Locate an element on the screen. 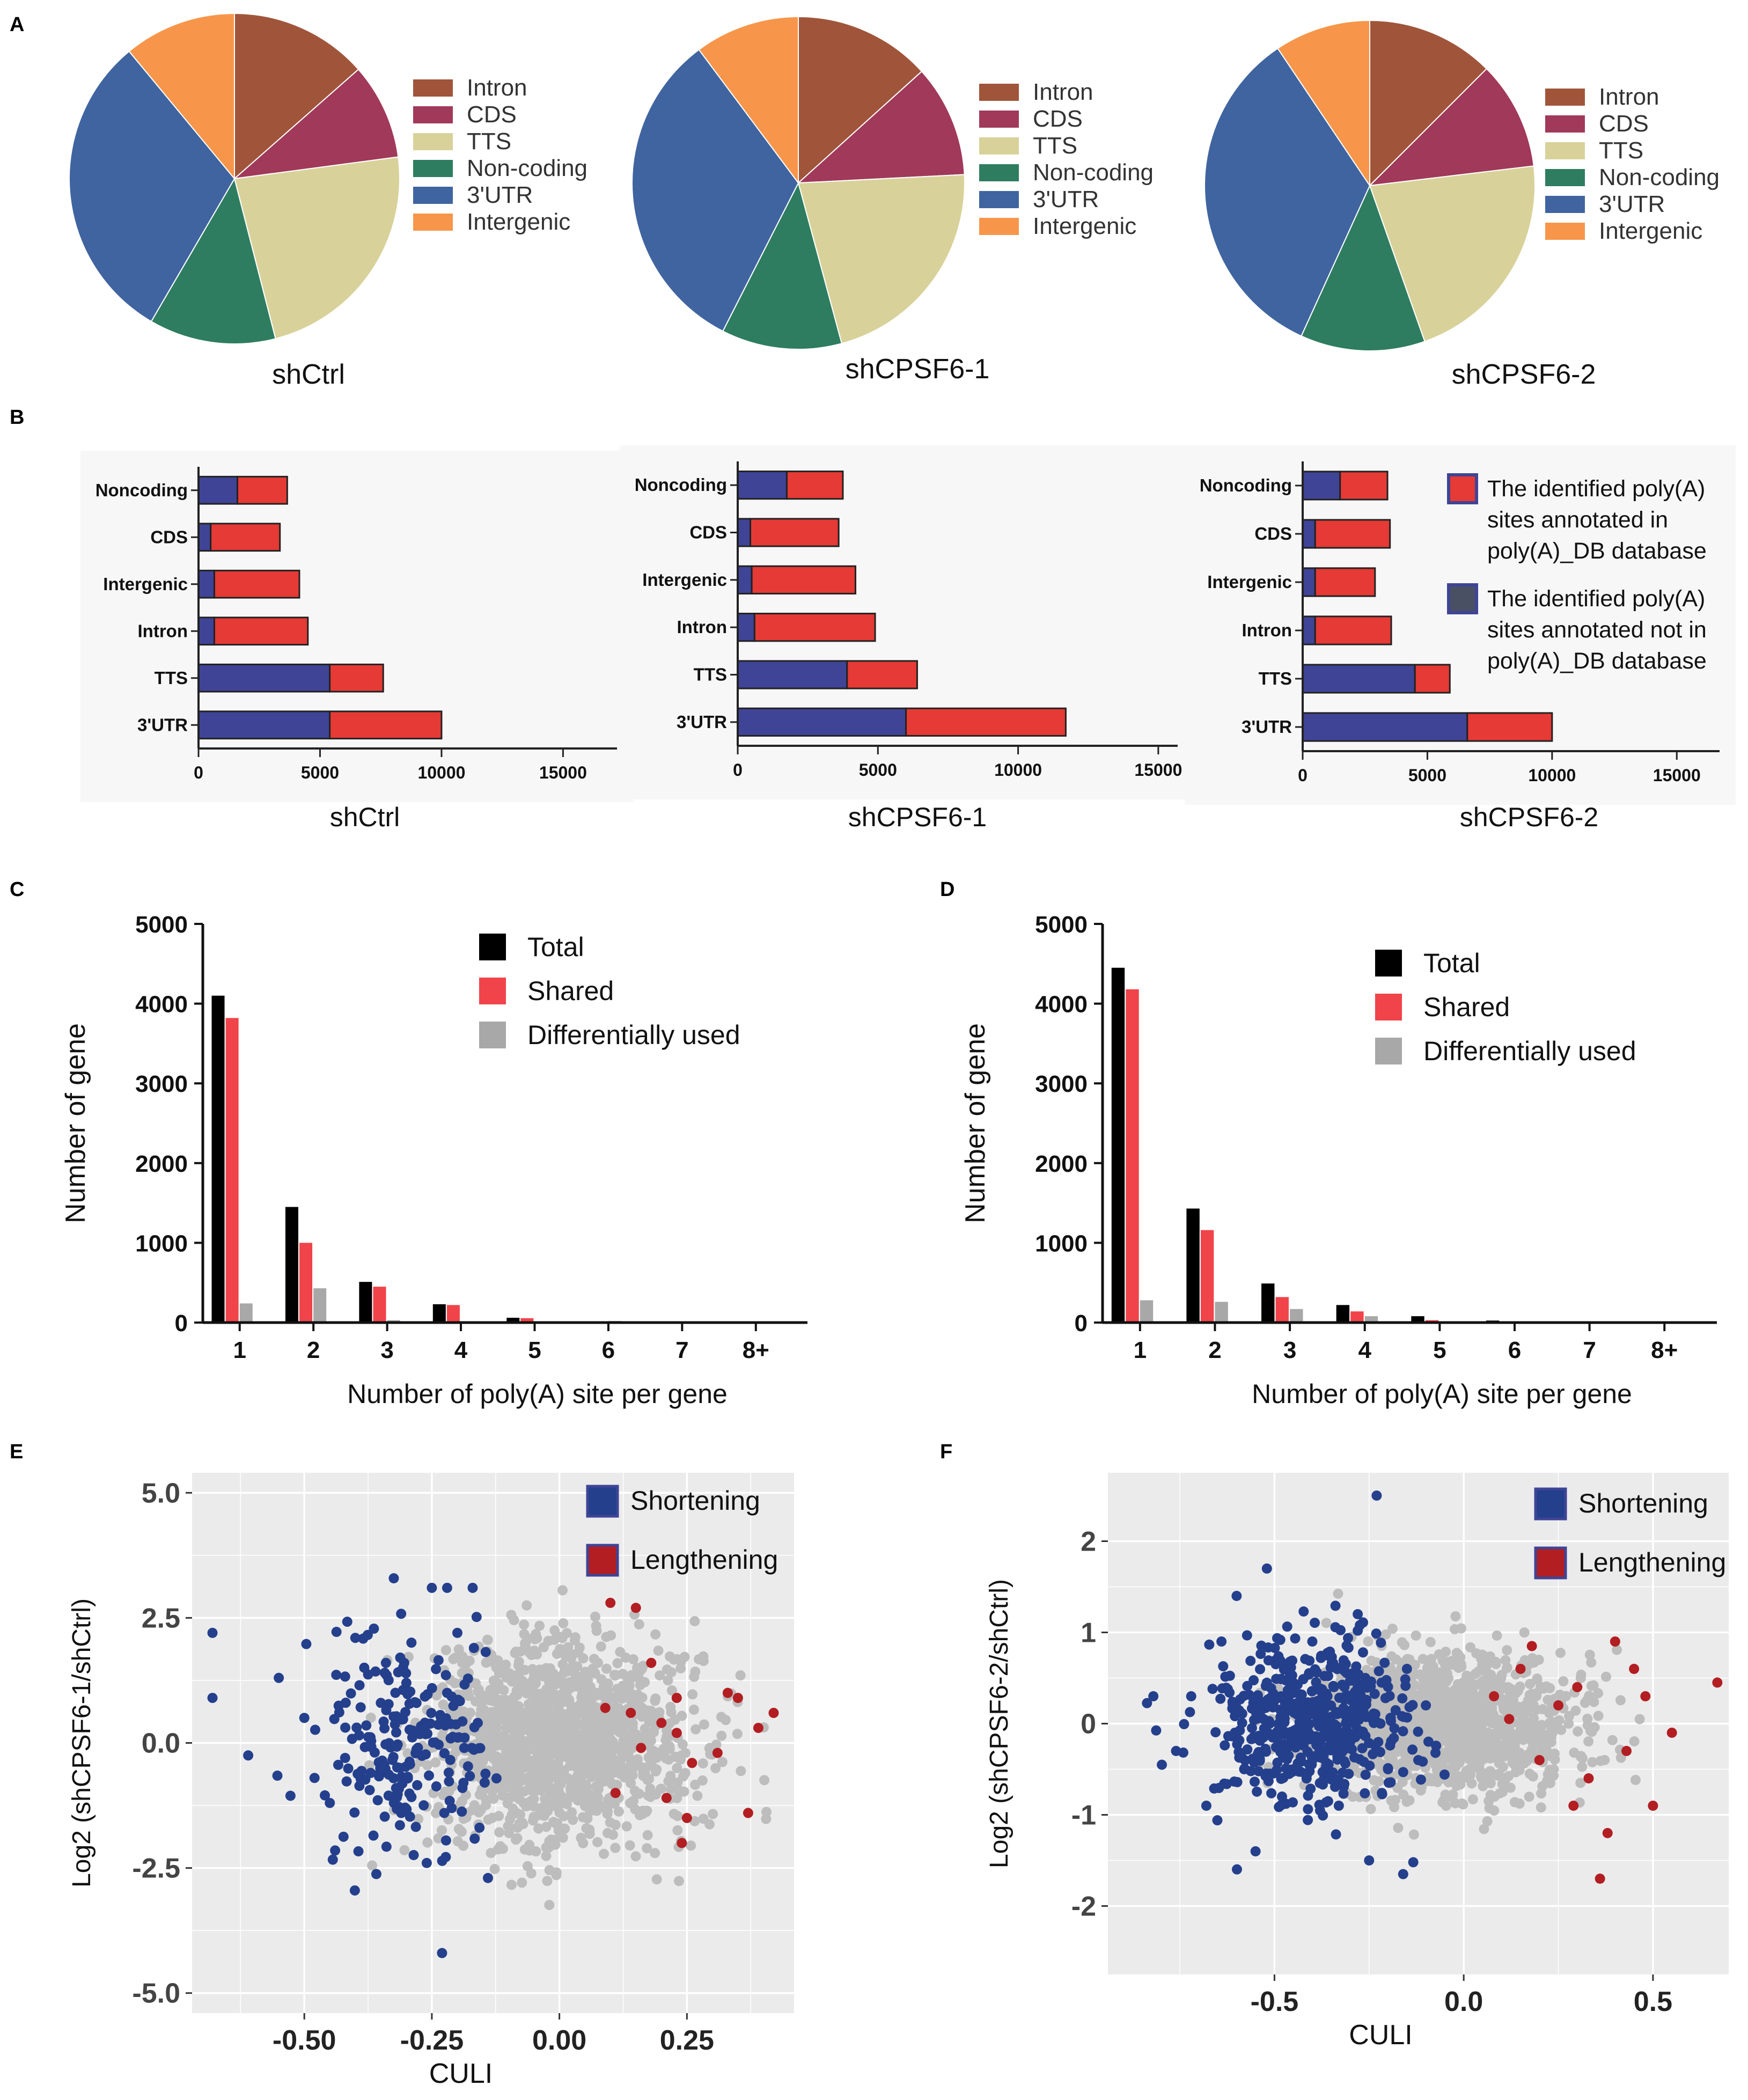 This screenshot has width=1748, height=2100. chart-background is located at coordinates (356, 626).